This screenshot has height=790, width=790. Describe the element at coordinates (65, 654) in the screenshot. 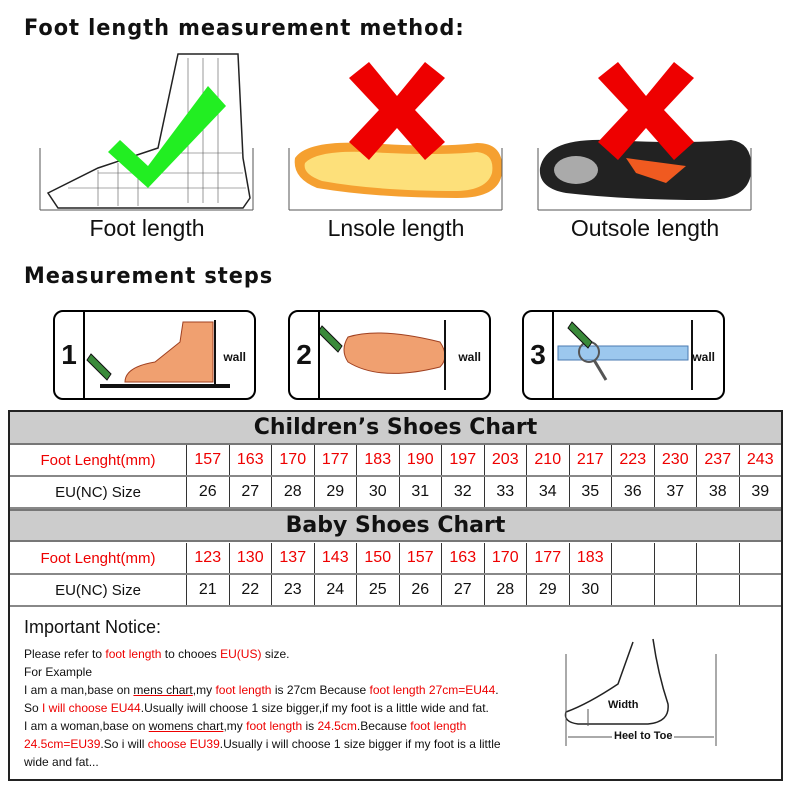

I see `text: Please refer to` at that location.